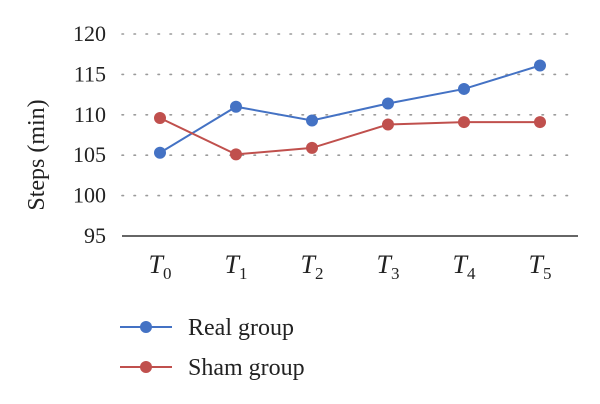 The image size is (600, 404). Describe the element at coordinates (89, 195) in the screenshot. I see `y-tick-label-100: 100` at that location.